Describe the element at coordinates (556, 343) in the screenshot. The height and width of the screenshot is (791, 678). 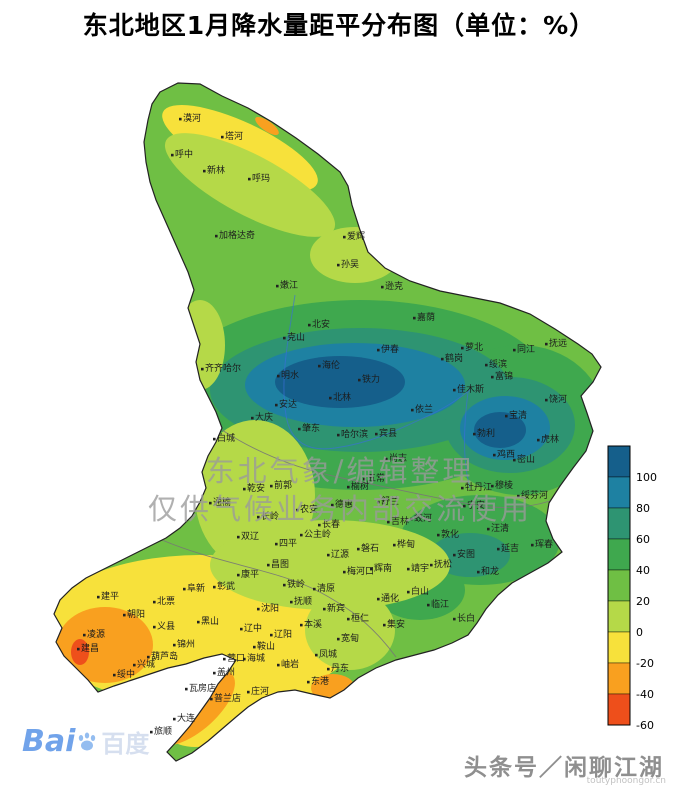
I see `city-marker: 抚远` at that location.